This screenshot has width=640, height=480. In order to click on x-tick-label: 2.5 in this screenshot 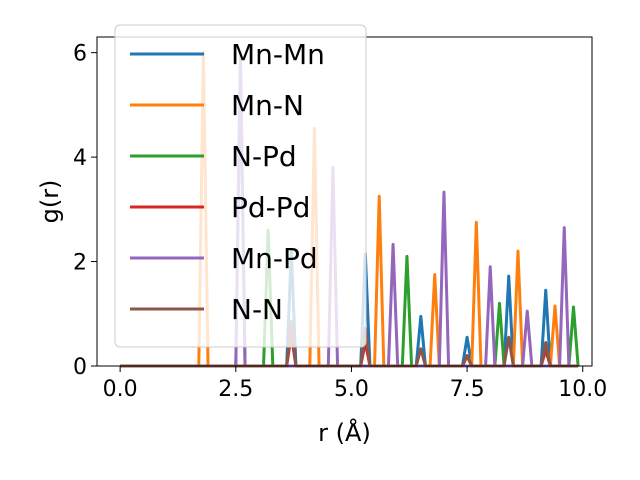, I will do `click(235, 389)`.